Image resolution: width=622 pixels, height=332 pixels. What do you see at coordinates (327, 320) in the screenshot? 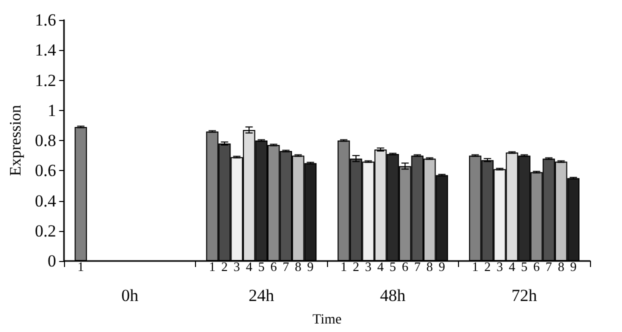
I see `x-axis-title: Time` at bounding box center [327, 320].